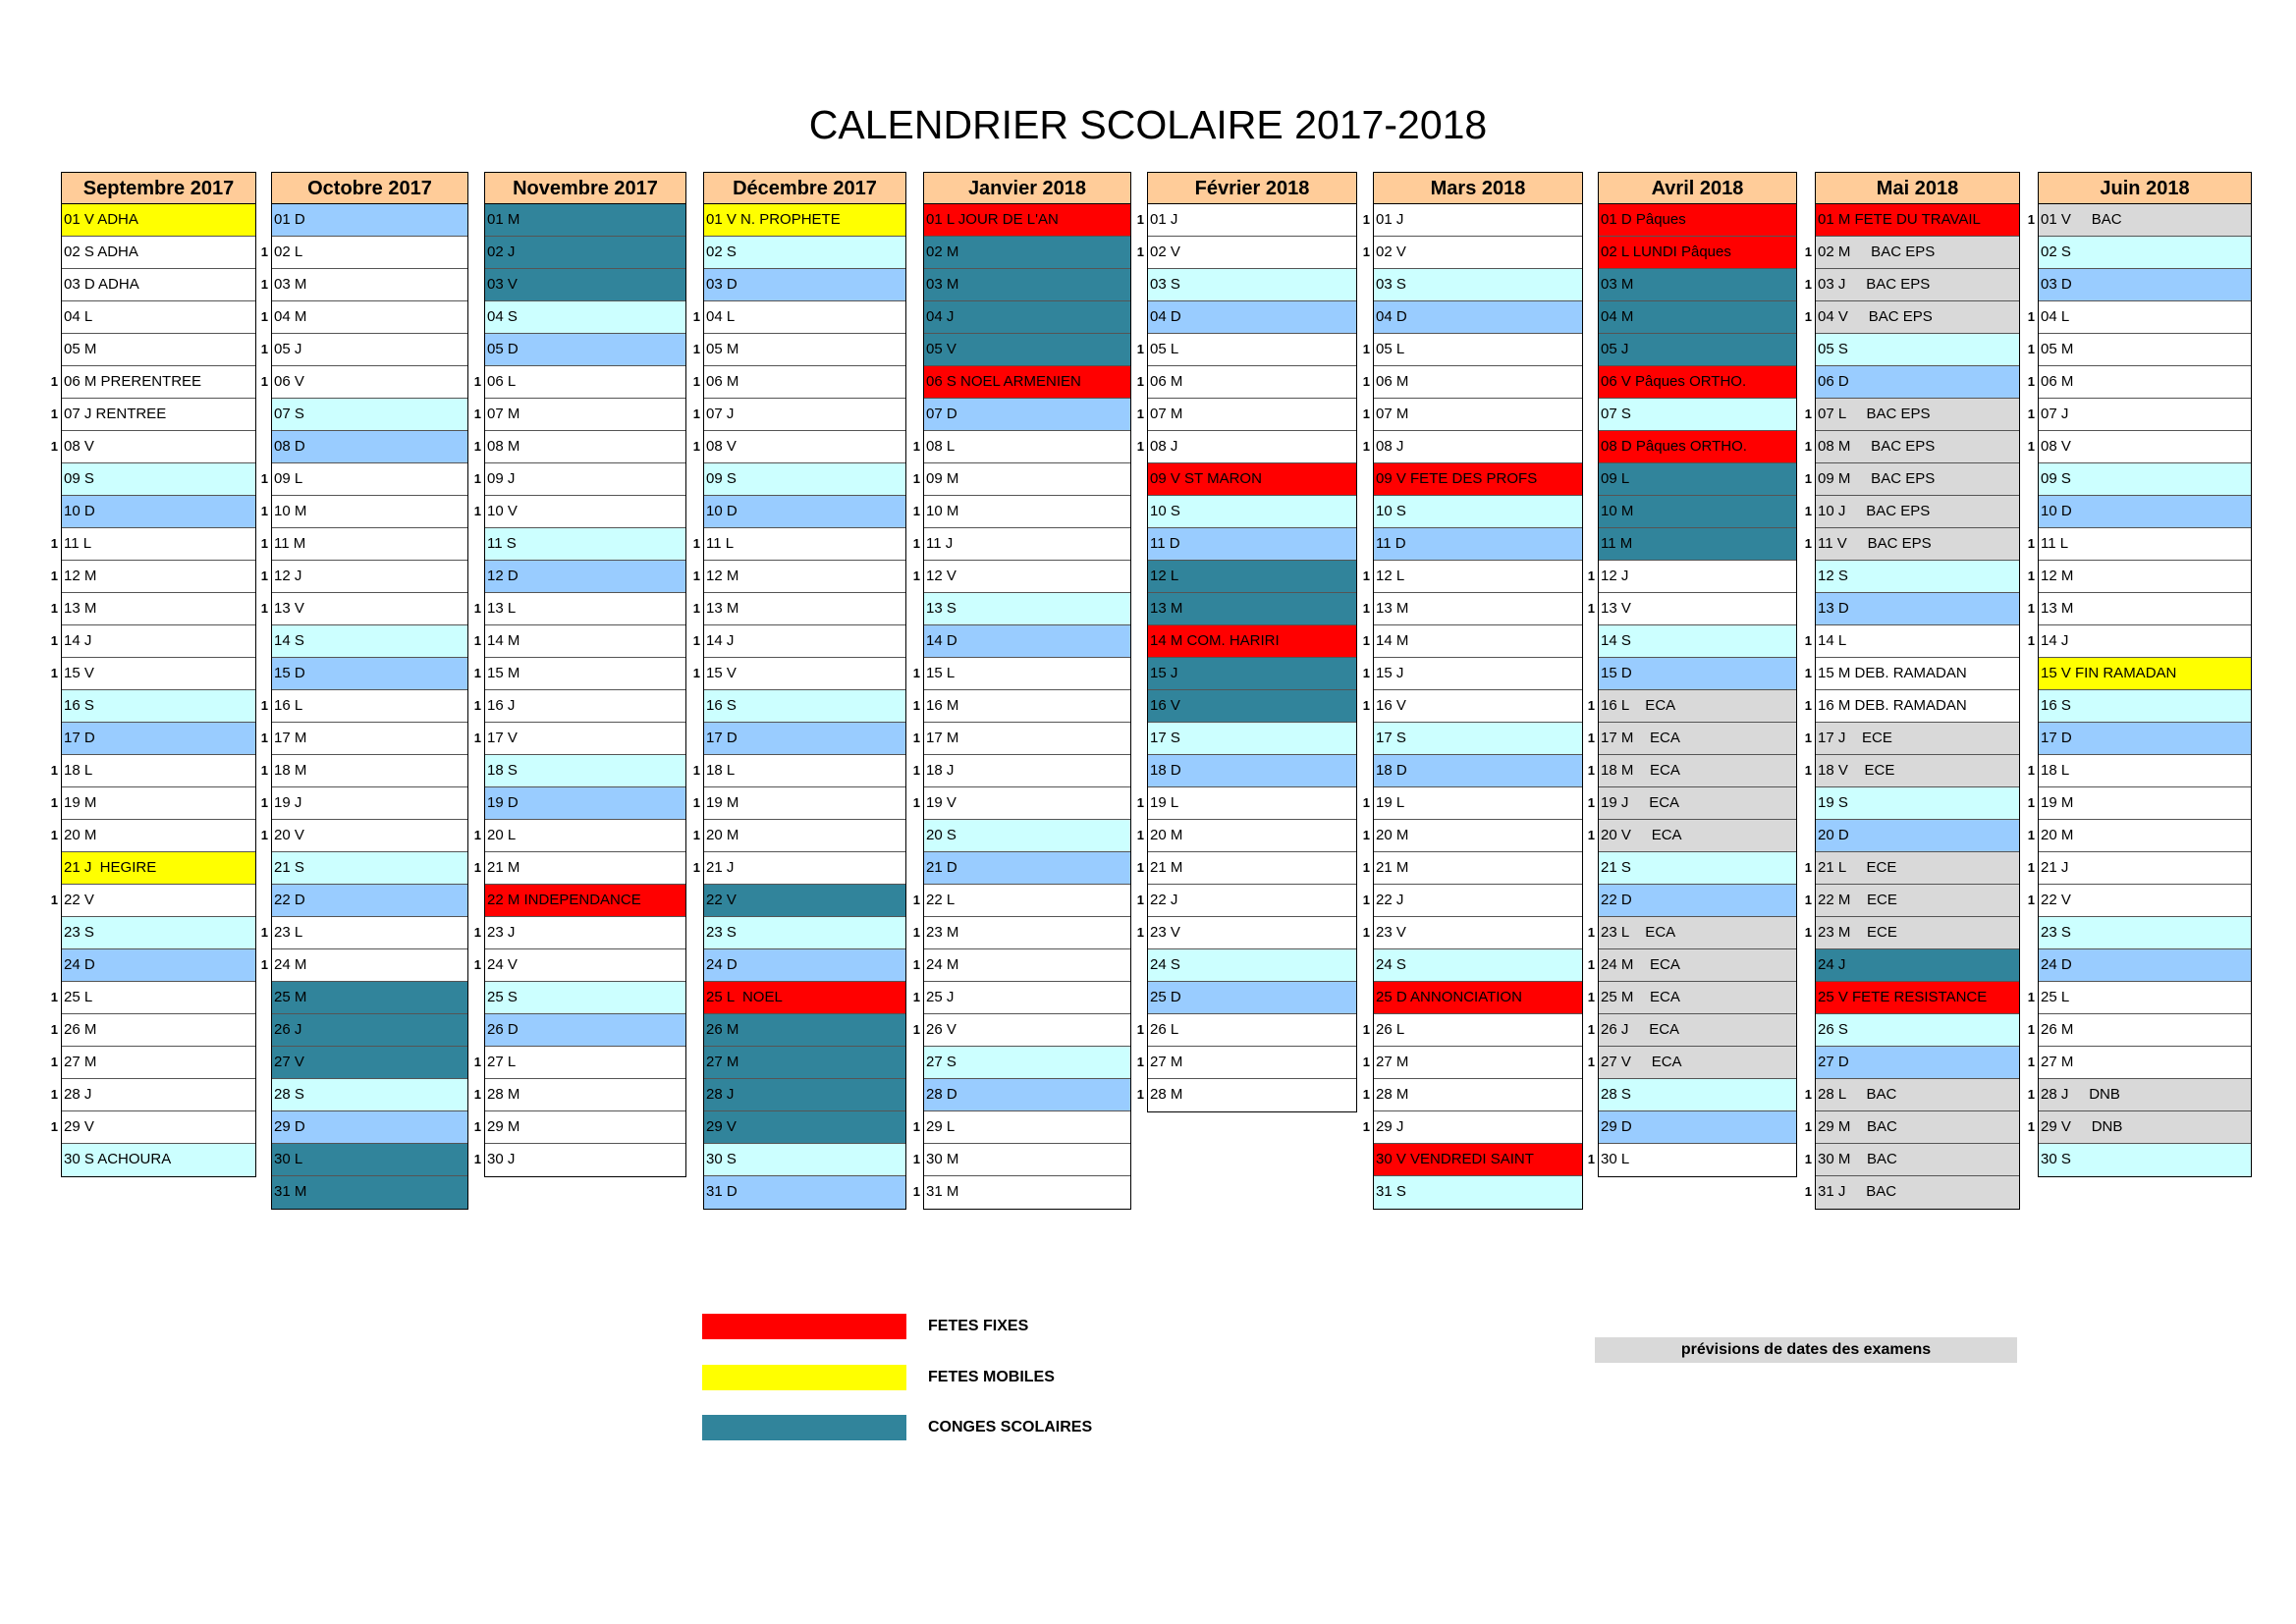 The height and width of the screenshot is (1624, 2296). What do you see at coordinates (1833, 1062) in the screenshot?
I see `day-label: 27 D` at bounding box center [1833, 1062].